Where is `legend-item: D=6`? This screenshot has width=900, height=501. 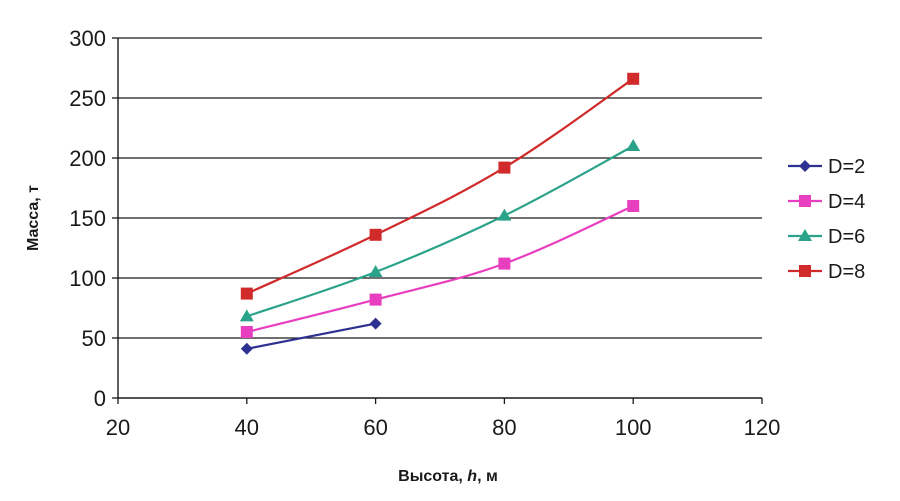
legend-item: D=6 is located at coordinates (826, 237).